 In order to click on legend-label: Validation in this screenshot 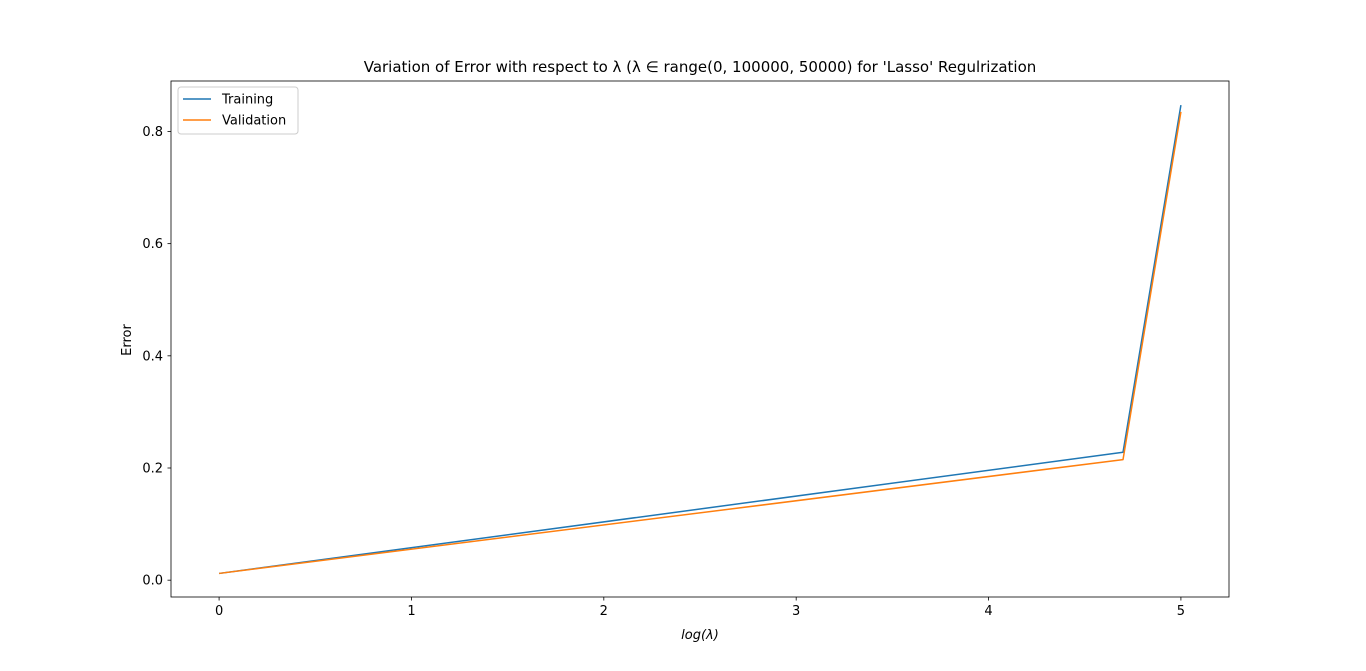, I will do `click(254, 121)`.